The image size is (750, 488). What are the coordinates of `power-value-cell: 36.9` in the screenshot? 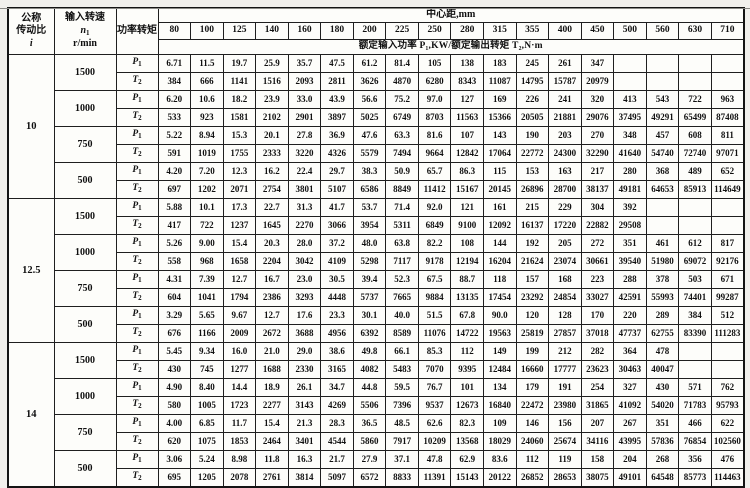 It's located at (337, 135).